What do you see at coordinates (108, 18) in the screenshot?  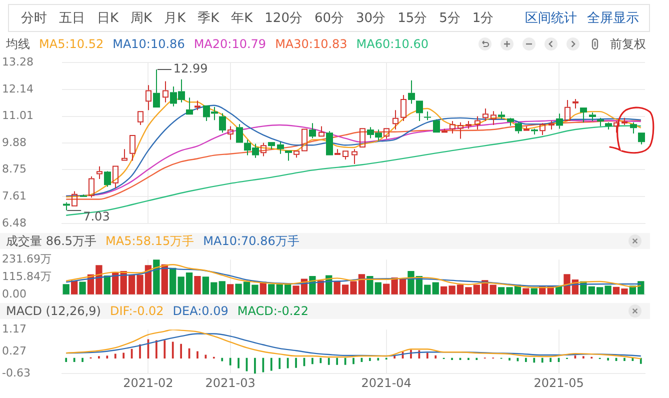 I see `text: 日K` at bounding box center [108, 18].